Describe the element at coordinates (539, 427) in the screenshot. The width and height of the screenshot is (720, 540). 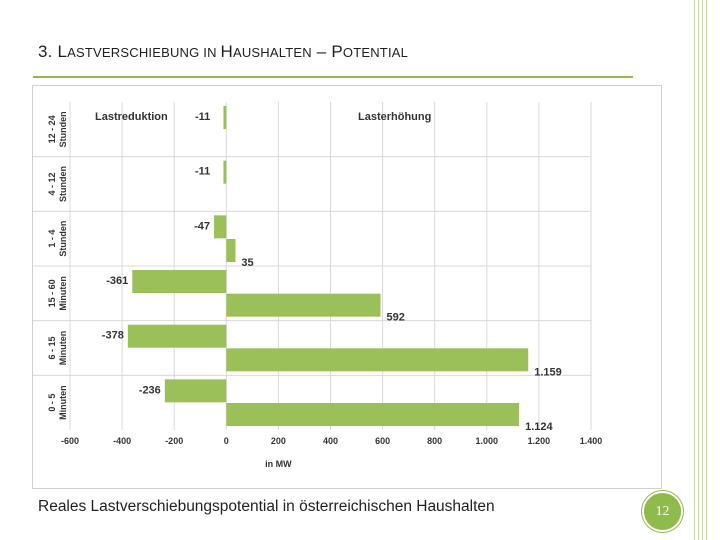
I see `data-label-increase: 1.124` at that location.